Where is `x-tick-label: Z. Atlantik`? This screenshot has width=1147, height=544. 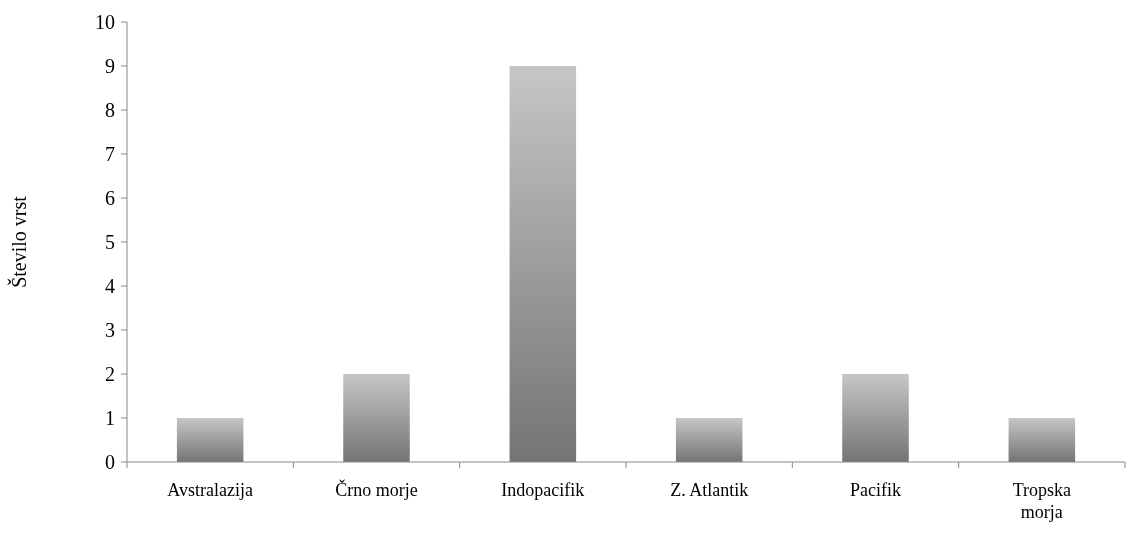
x-tick-label: Z. Atlantik is located at coordinates (709, 490).